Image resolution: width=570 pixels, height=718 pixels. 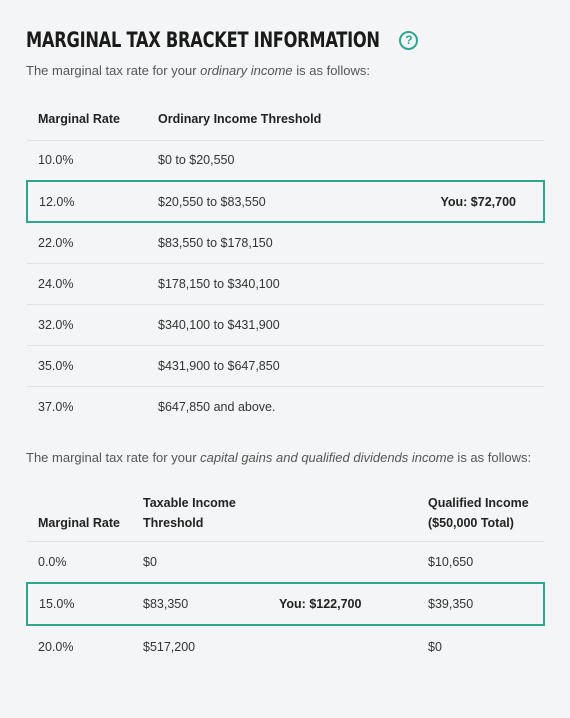 I want to click on rate-cell: 10.0%, so click(x=56, y=160).